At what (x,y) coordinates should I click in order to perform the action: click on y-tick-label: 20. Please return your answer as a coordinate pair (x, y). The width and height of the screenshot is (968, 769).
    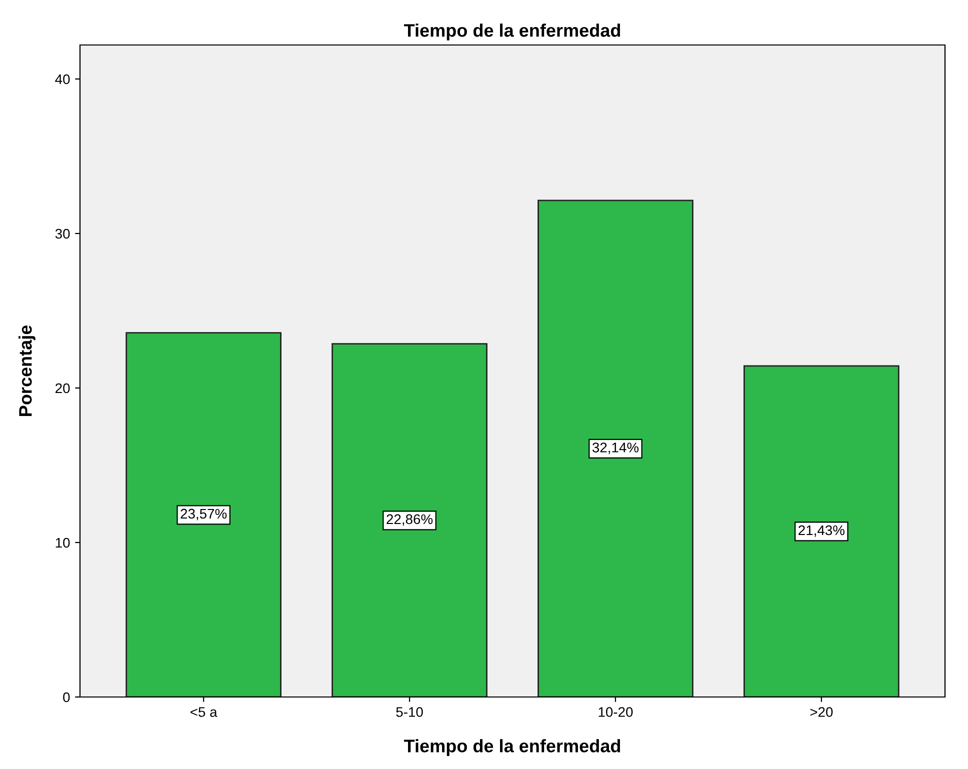
    Looking at the image, I should click on (63, 388).